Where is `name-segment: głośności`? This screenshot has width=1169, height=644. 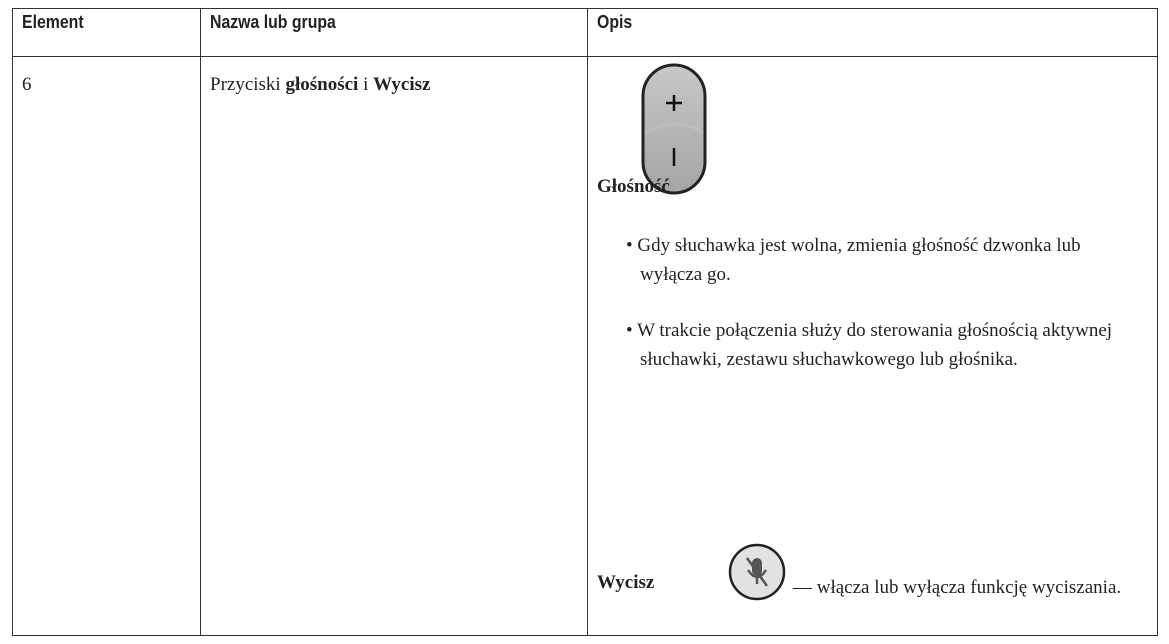 name-segment: głośności is located at coordinates (322, 84).